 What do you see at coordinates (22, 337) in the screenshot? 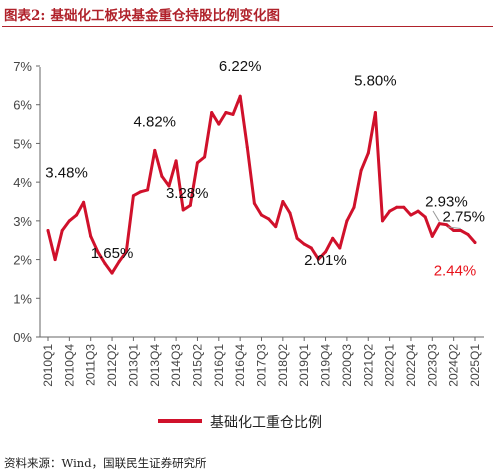
I see `y-tick-label: 0%` at bounding box center [22, 337].